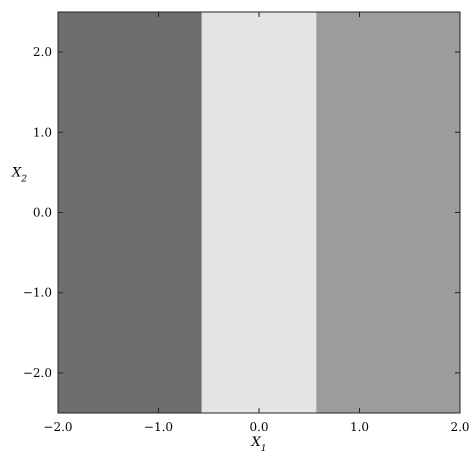  What do you see at coordinates (460, 427) in the screenshot?
I see `x-tick-label: 2.0` at bounding box center [460, 427].